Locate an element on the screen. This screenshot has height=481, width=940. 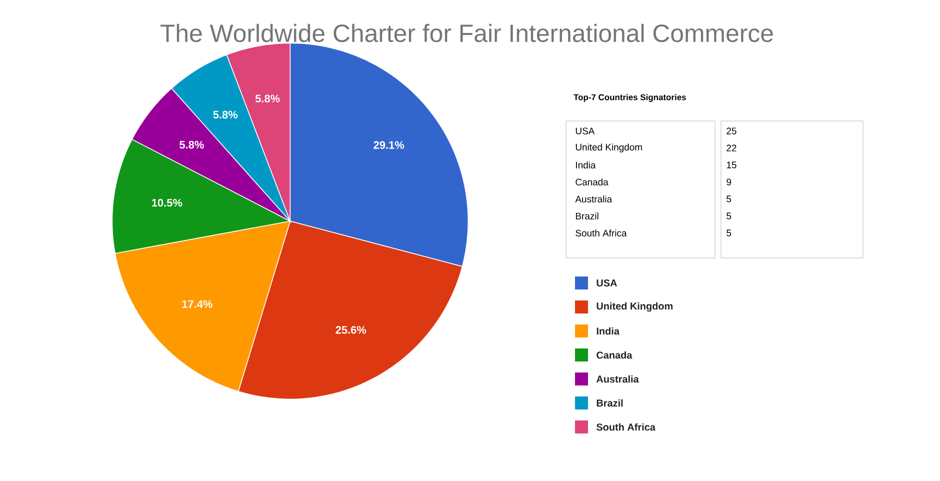
data-label: 25.6% is located at coordinates (351, 330).